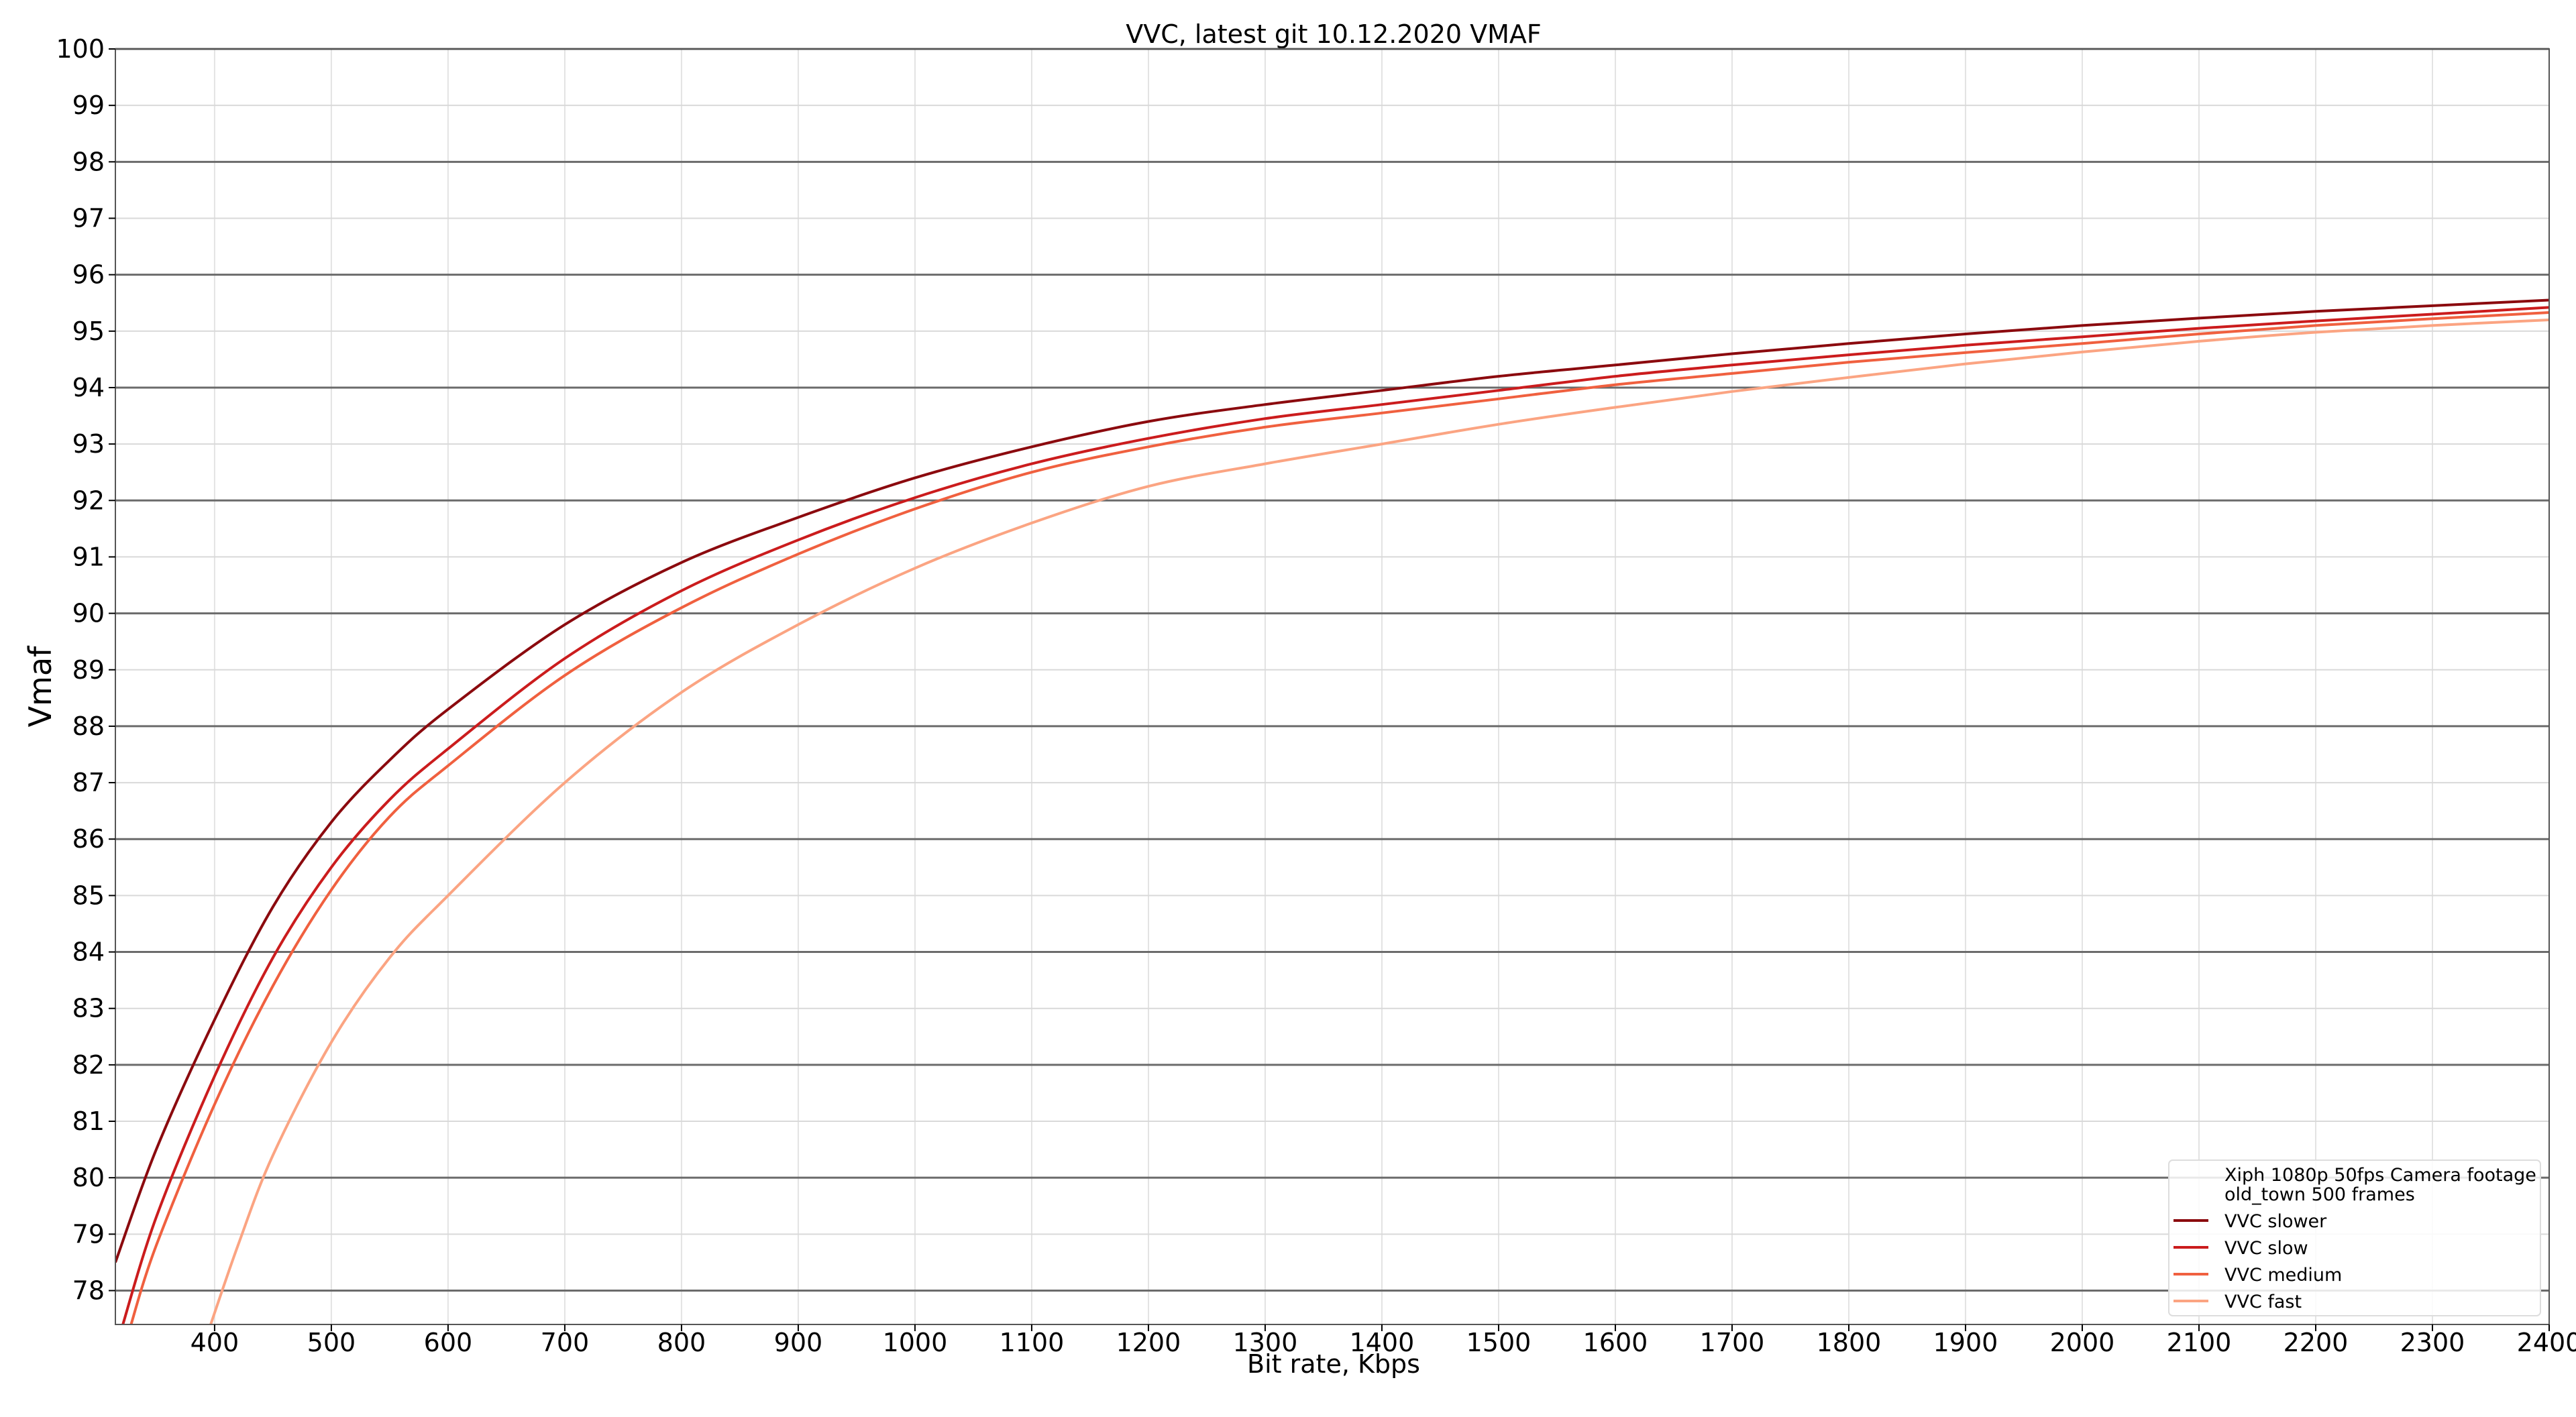 The height and width of the screenshot is (1417, 2576). What do you see at coordinates (88, 613) in the screenshot?
I see `y-tick-label: 90` at bounding box center [88, 613].